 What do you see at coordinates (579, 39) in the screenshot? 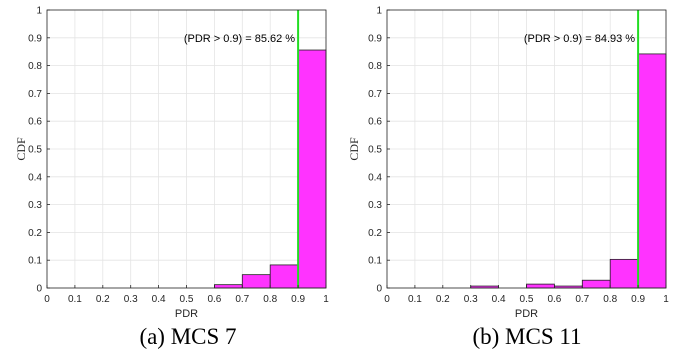
I see `threshold-annotation: (PDR > 0.9) = 84.93 %` at bounding box center [579, 39].